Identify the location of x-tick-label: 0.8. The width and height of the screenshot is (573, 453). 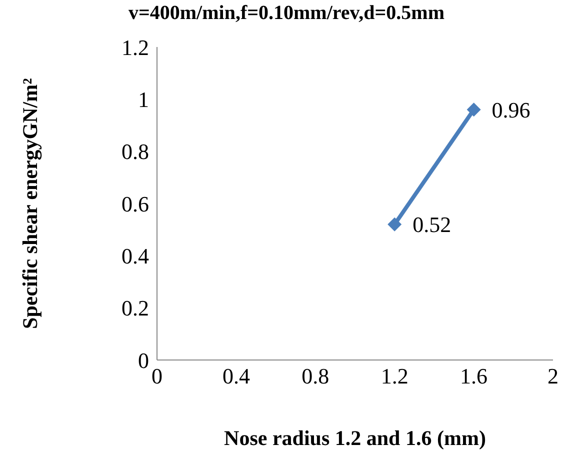
(316, 376).